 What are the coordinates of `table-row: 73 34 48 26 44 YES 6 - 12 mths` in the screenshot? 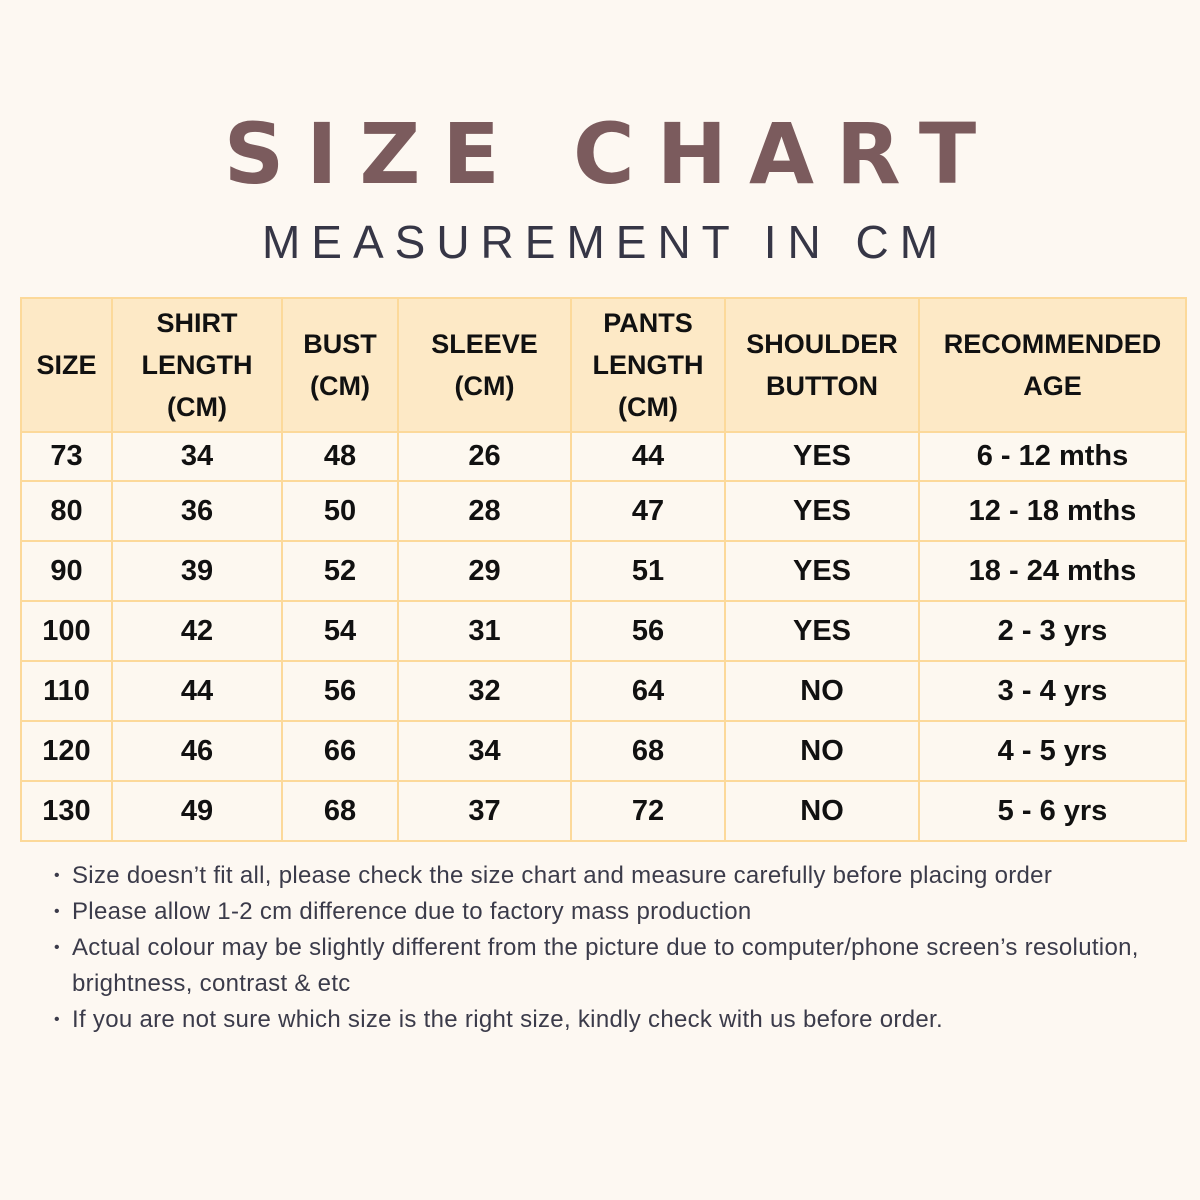 It's located at (603, 456).